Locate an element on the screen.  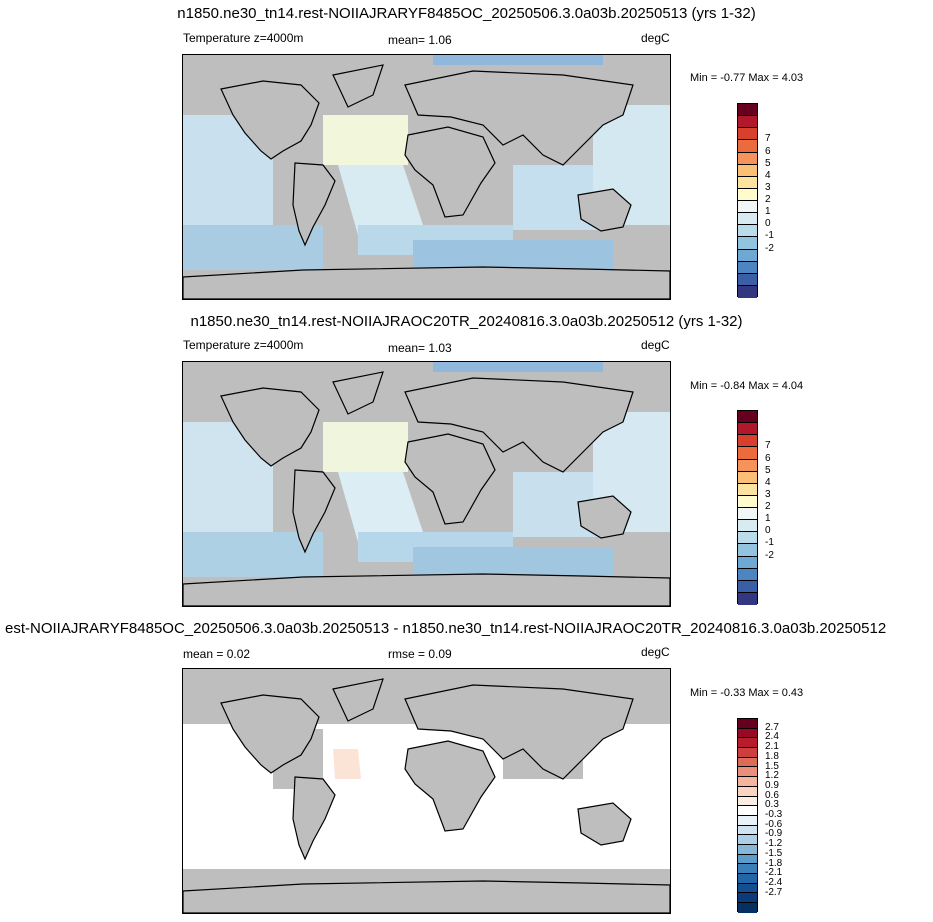
panel-3-colorbar is located at coordinates (747, 815).